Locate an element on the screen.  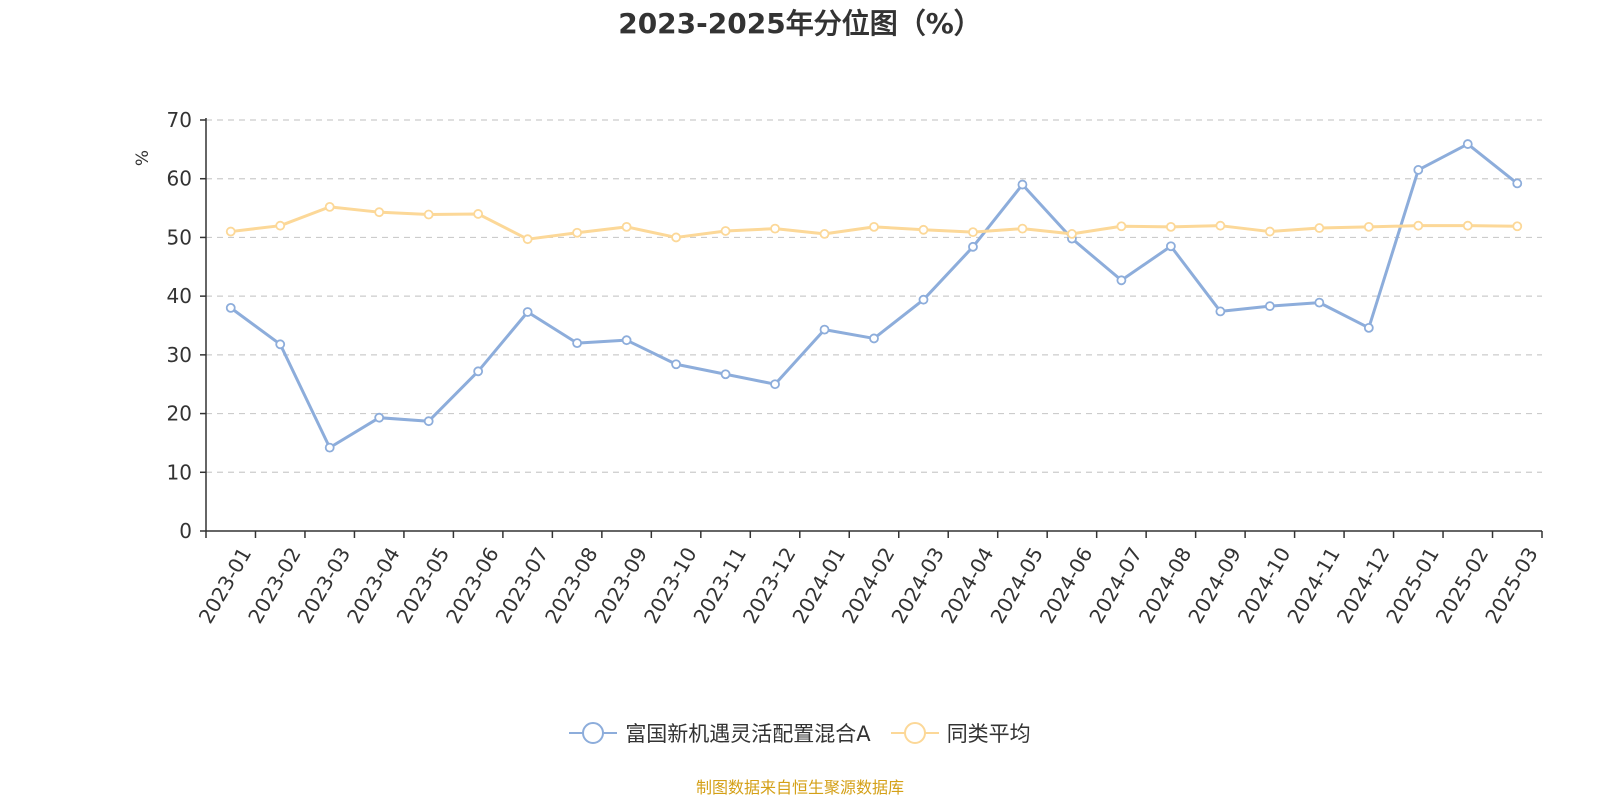
legend-item-fund: 富国新机遇灵活配置混合A is located at coordinates (720, 733).